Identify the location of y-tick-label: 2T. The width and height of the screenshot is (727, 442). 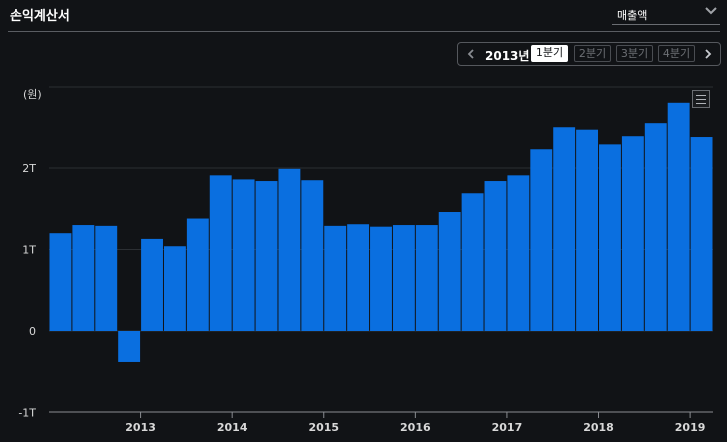
(29, 168).